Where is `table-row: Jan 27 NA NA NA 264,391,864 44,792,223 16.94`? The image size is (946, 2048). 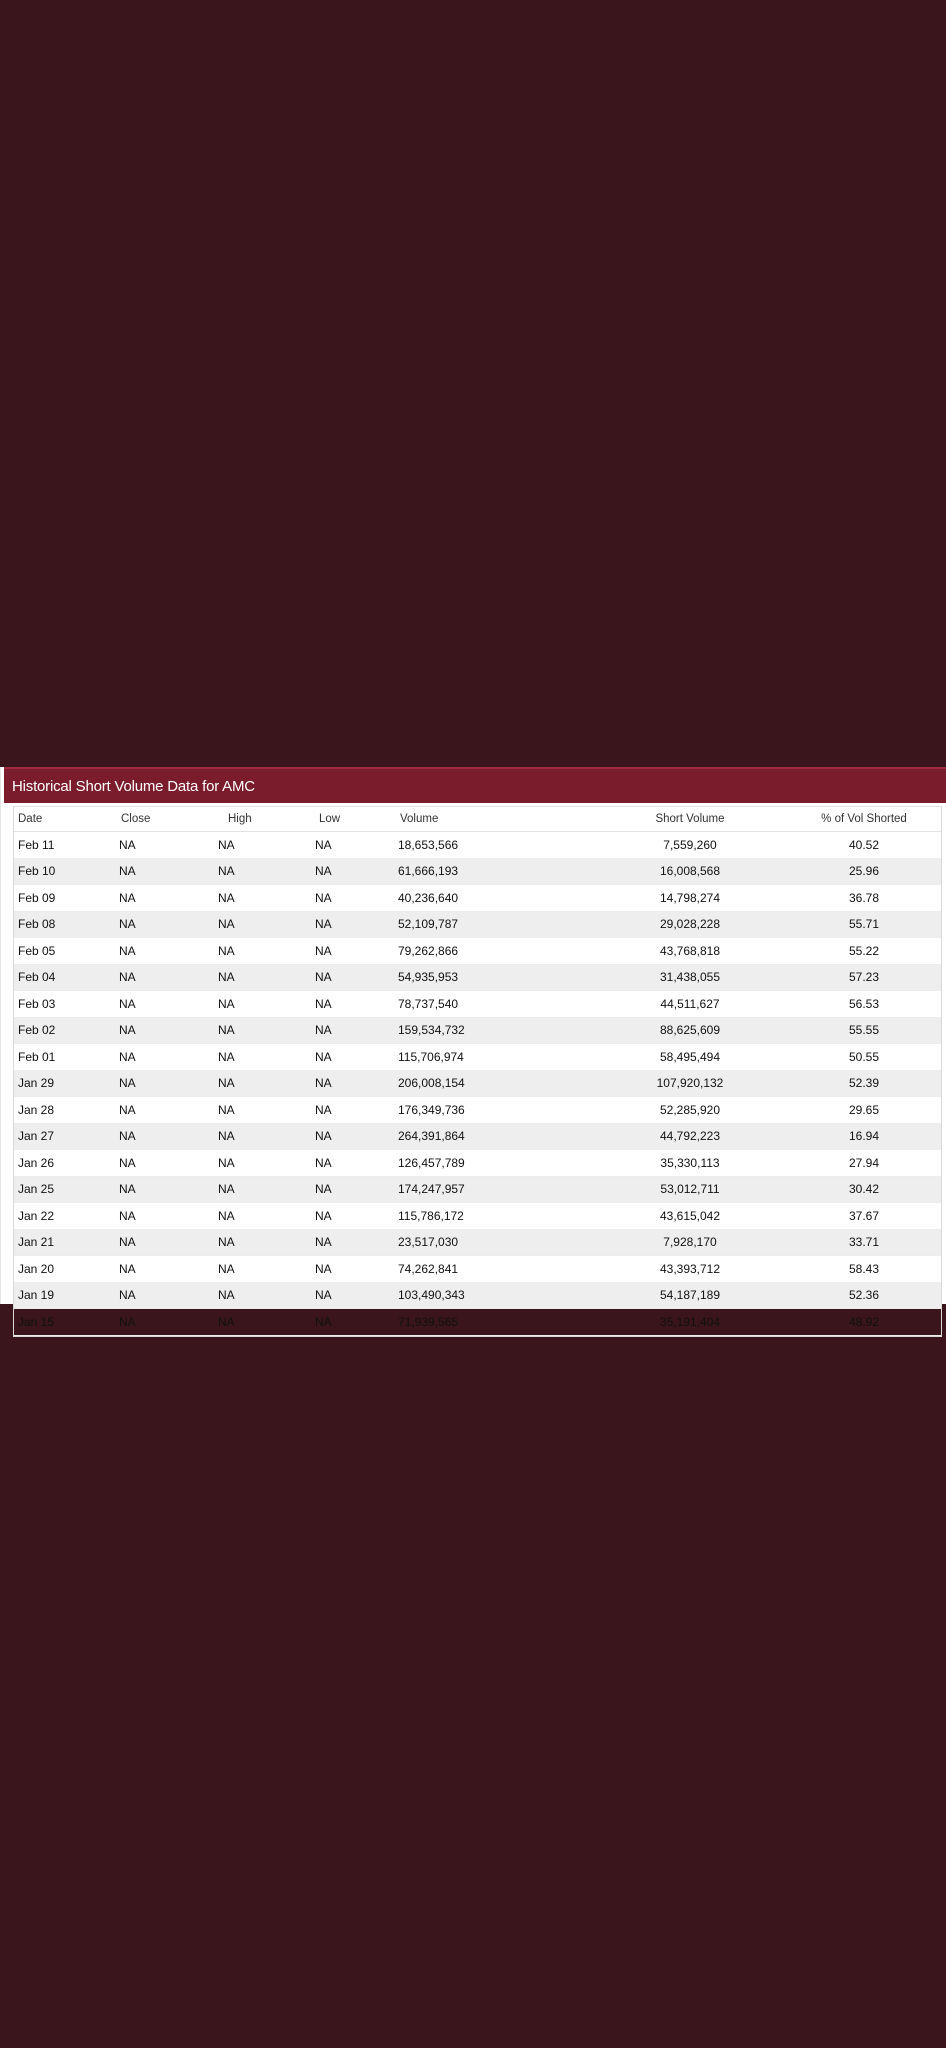
table-row: Jan 27 NA NA NA 264,391,864 44,792,223 16.94 is located at coordinates (477, 1136).